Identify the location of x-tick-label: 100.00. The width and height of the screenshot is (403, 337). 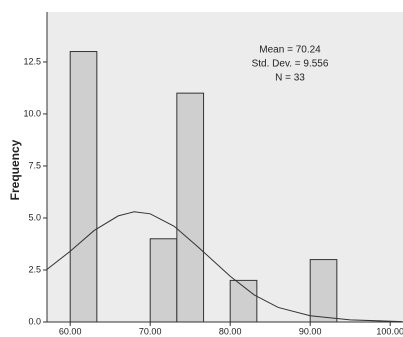
(389, 331).